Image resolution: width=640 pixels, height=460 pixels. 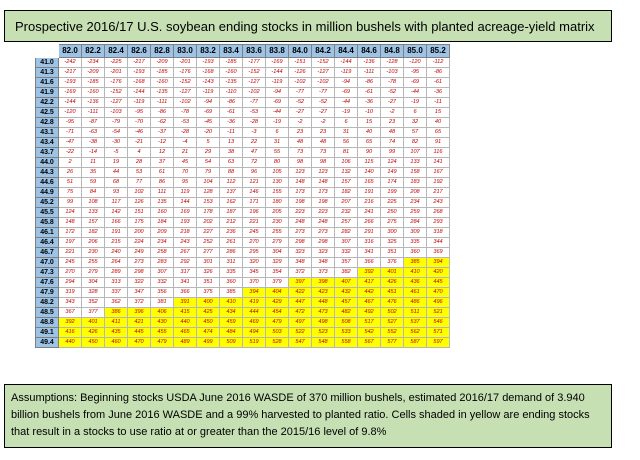 What do you see at coordinates (208, 182) in the screenshot?
I see `table-cell: 104` at bounding box center [208, 182].